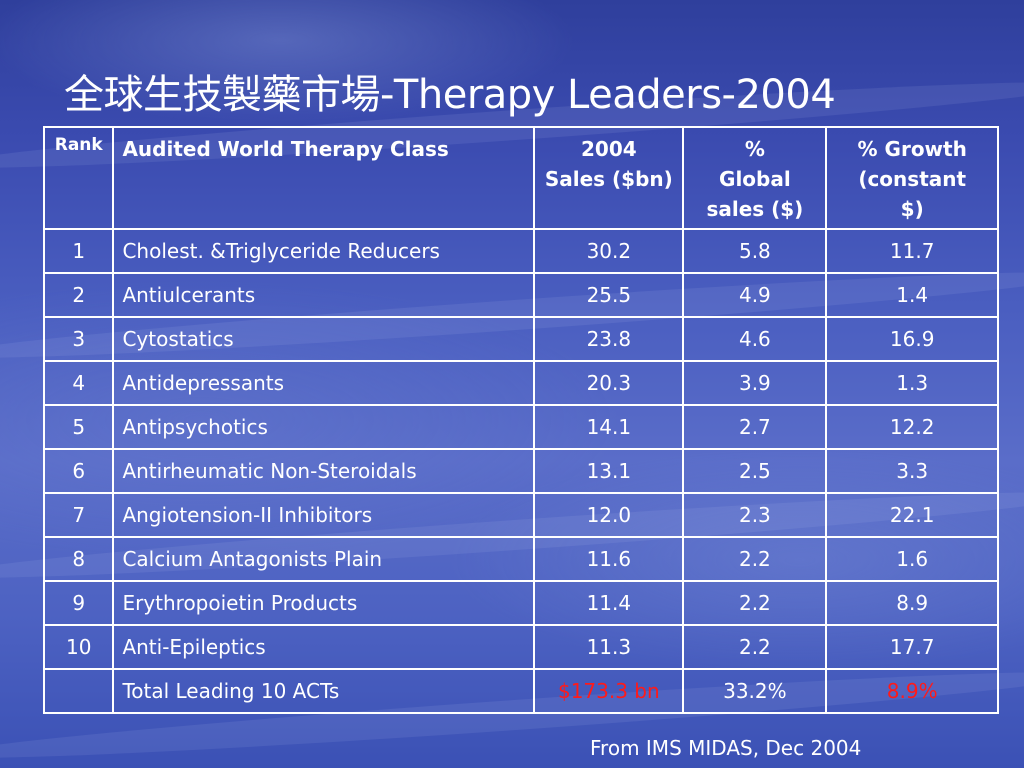 This screenshot has width=1024, height=768. Describe the element at coordinates (78, 559) in the screenshot. I see `rank-cell: 8` at that location.